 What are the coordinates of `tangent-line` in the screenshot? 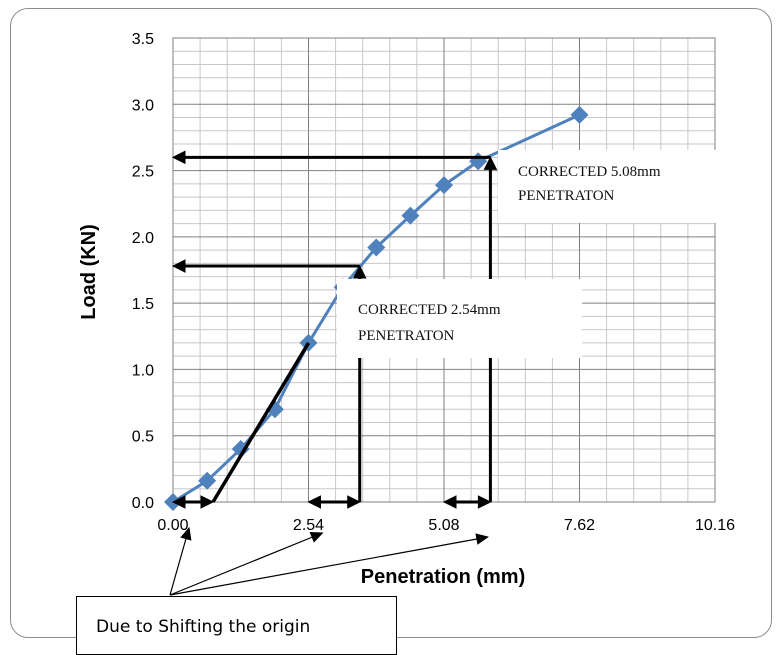 It's located at (261, 422).